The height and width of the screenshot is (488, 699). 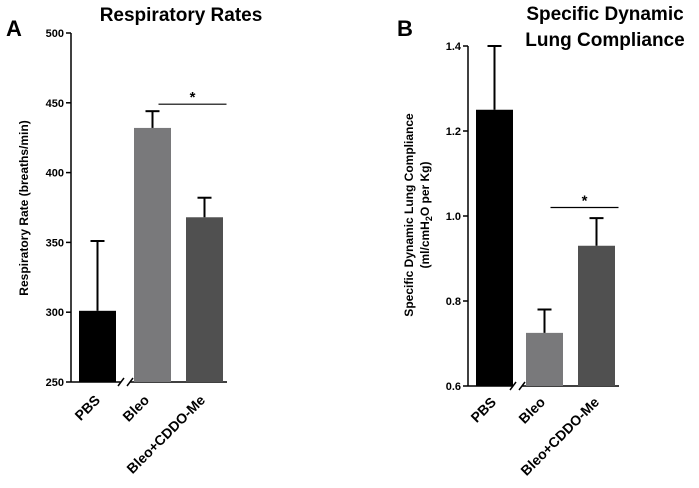 What do you see at coordinates (14, 28) in the screenshot?
I see `panel-letter-a: A` at bounding box center [14, 28].